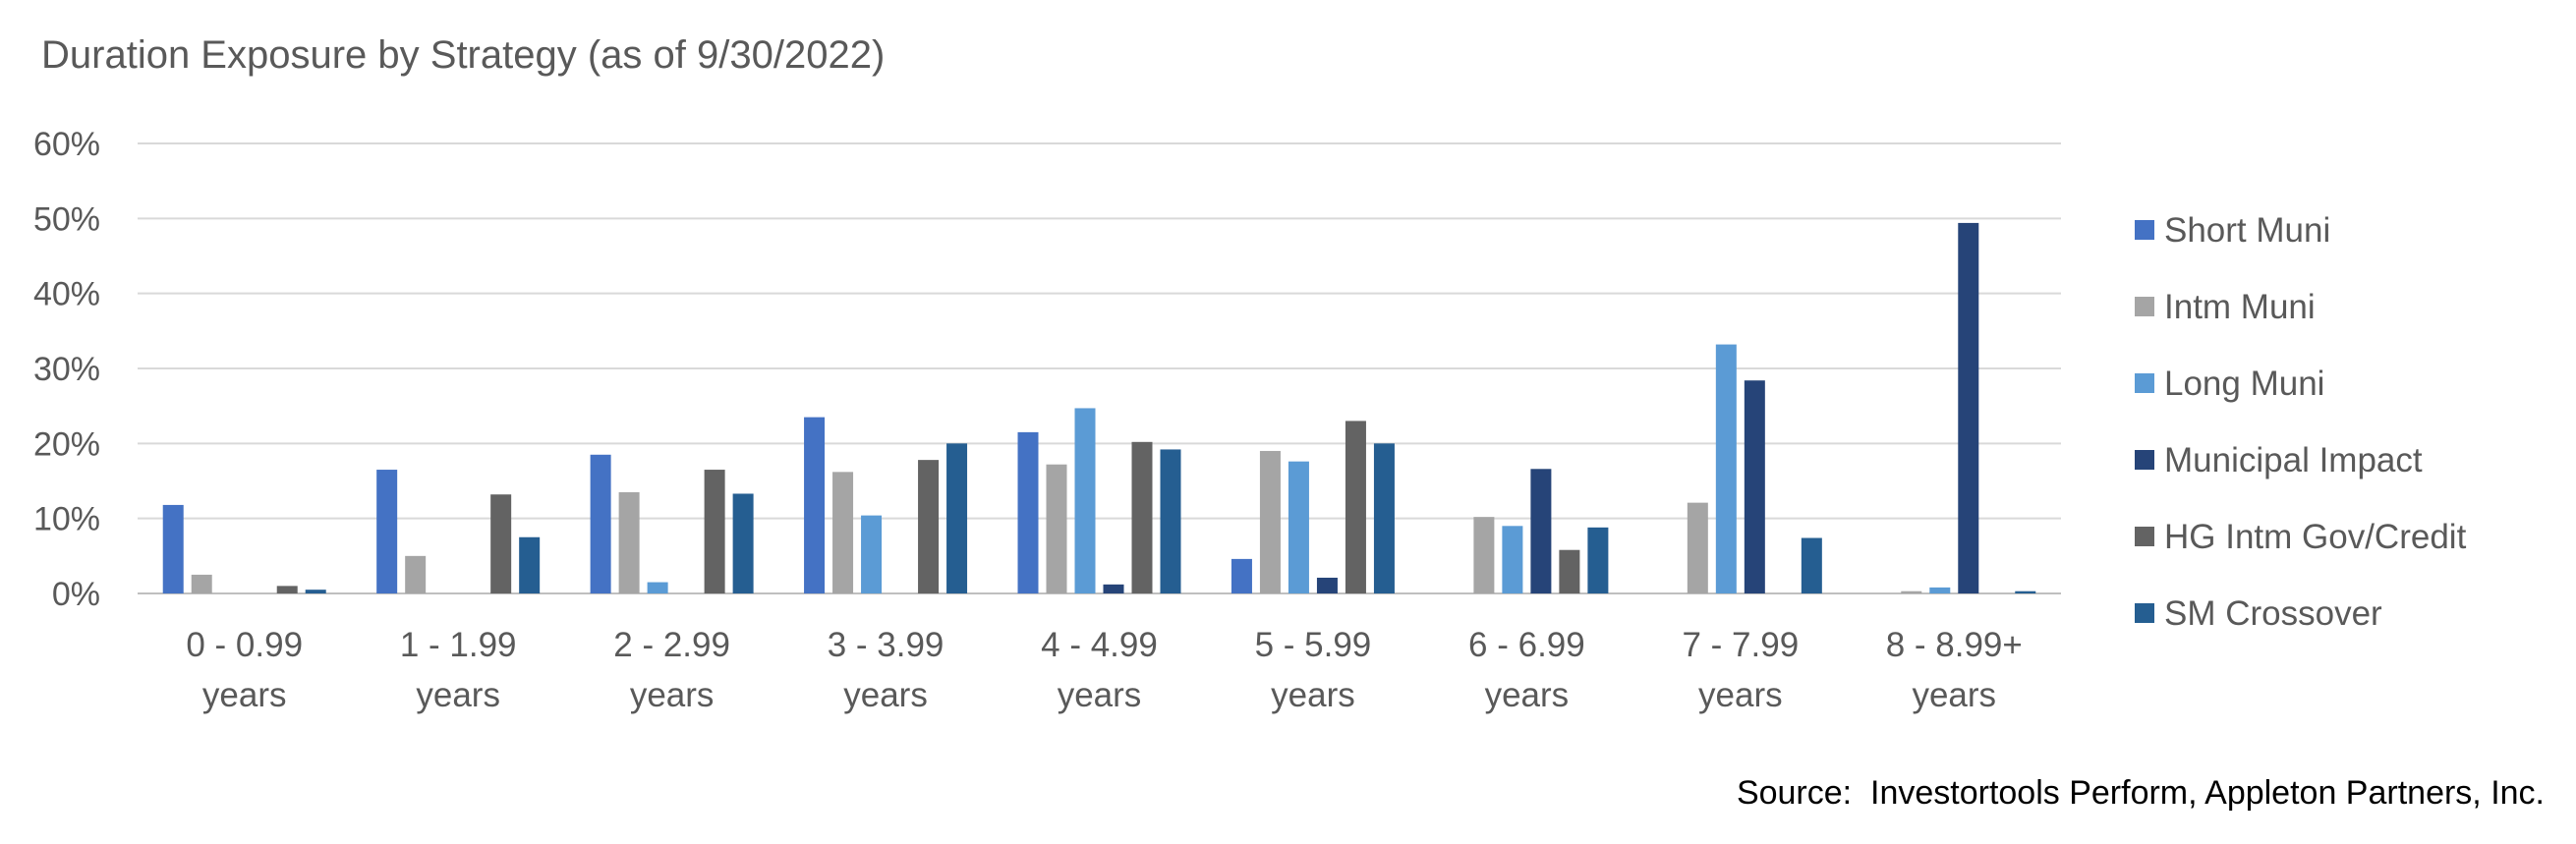 This screenshot has height=844, width=2576. Describe the element at coordinates (671, 645) in the screenshot. I see `x-tick-label: 2 - 2.99` at that location.